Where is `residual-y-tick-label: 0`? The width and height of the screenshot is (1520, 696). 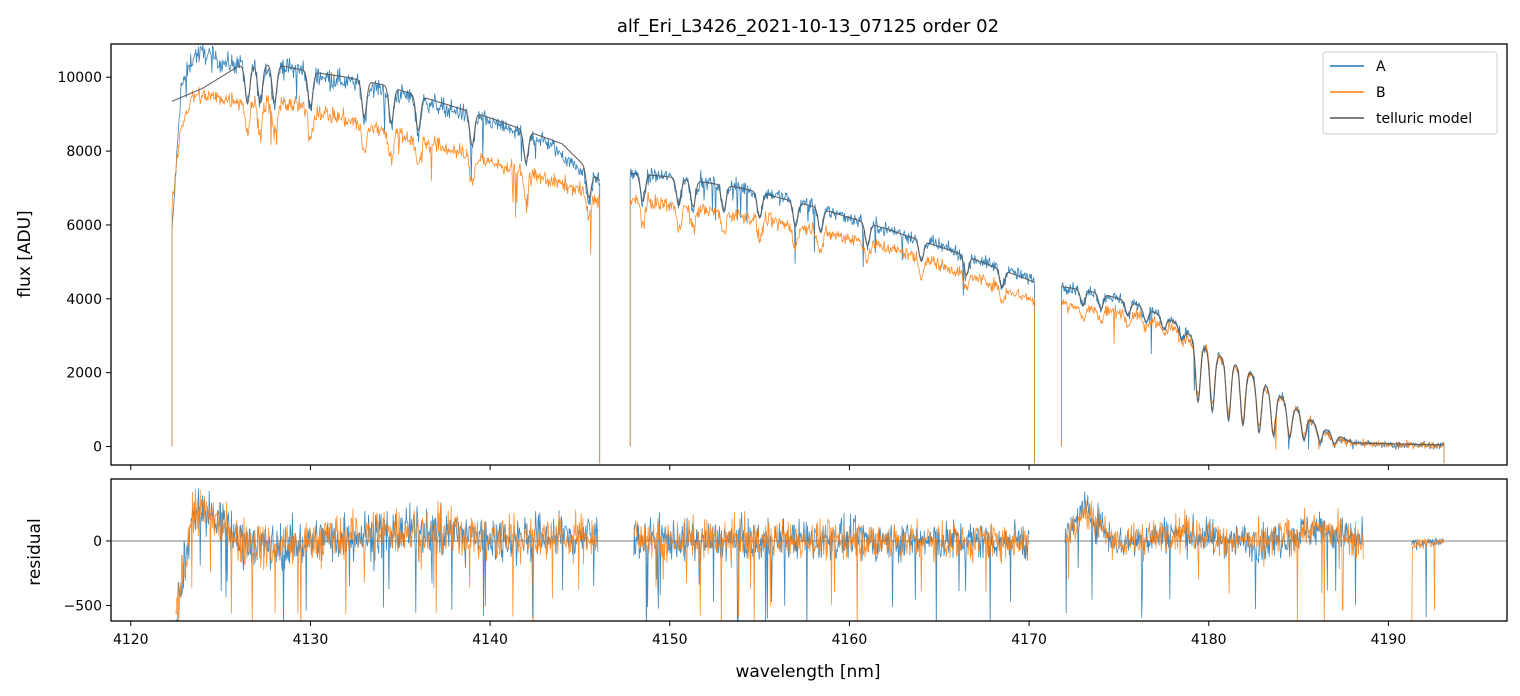 residual-y-tick-label: 0 is located at coordinates (97, 542).